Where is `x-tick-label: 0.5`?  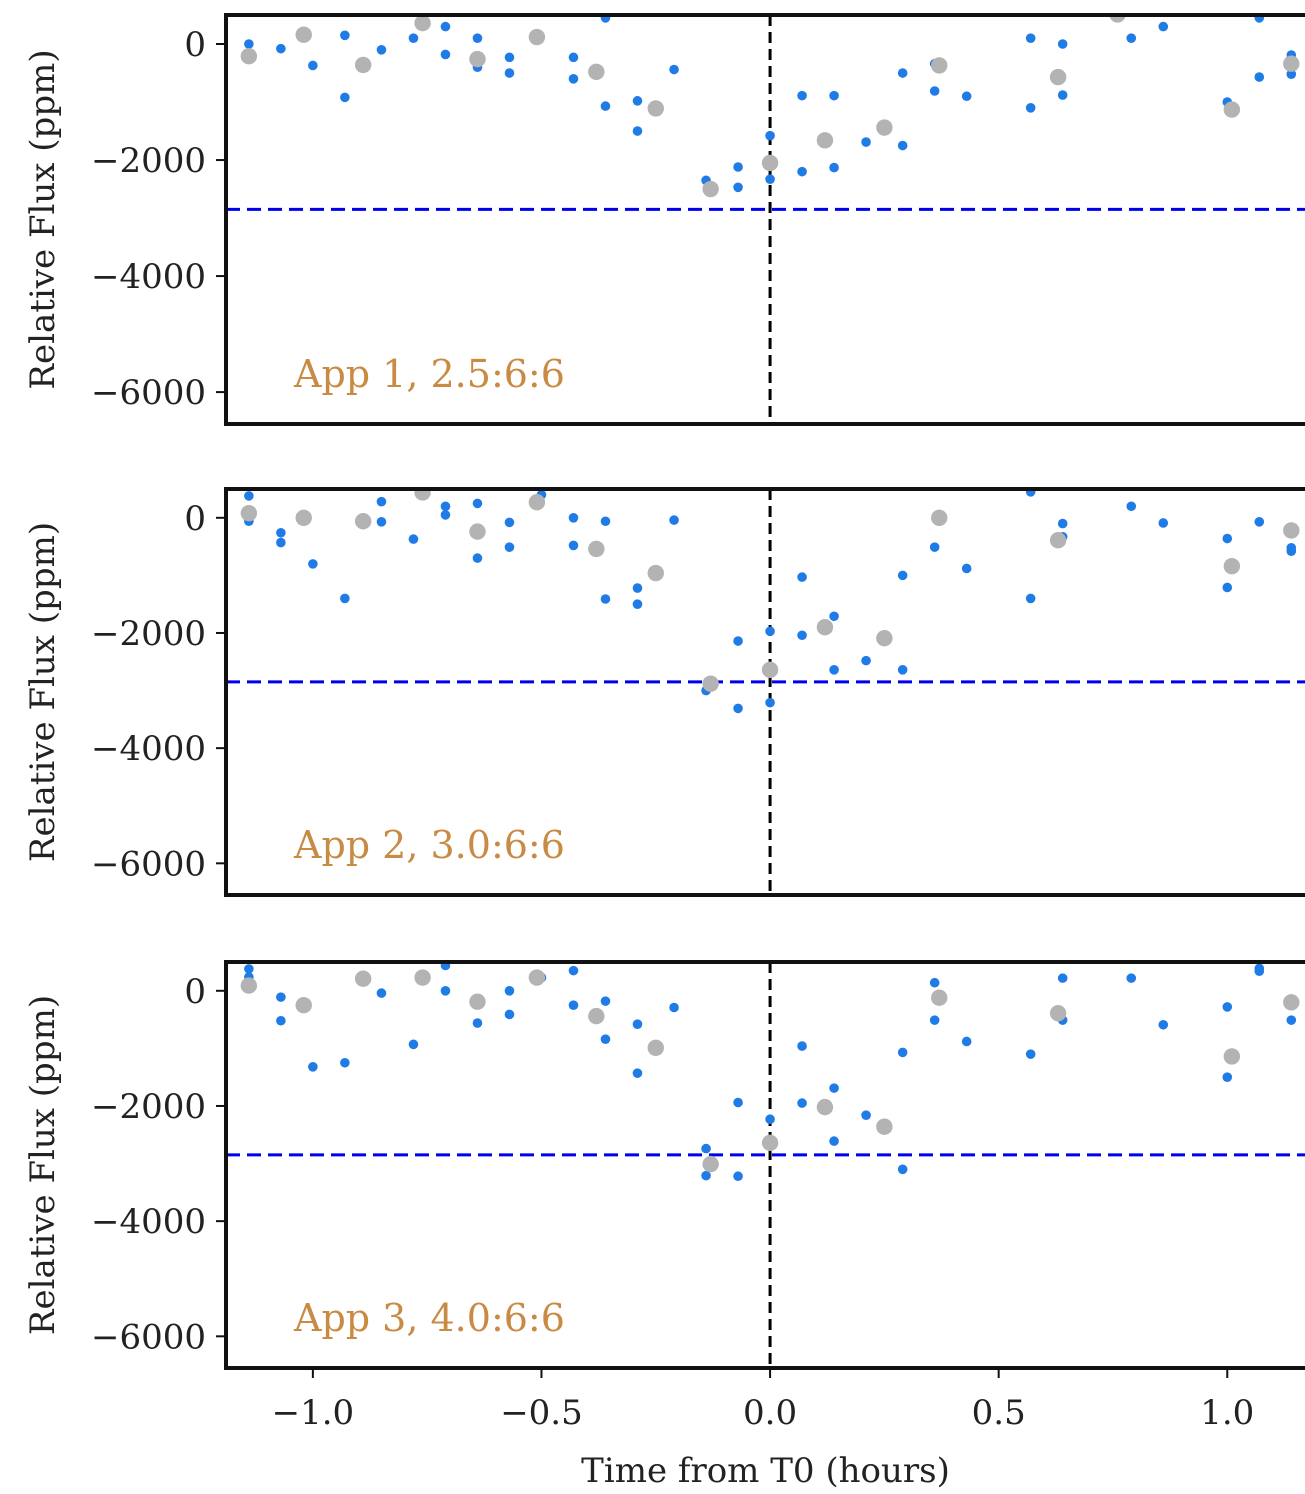
x-tick-label: 0.5 is located at coordinates (999, 1413).